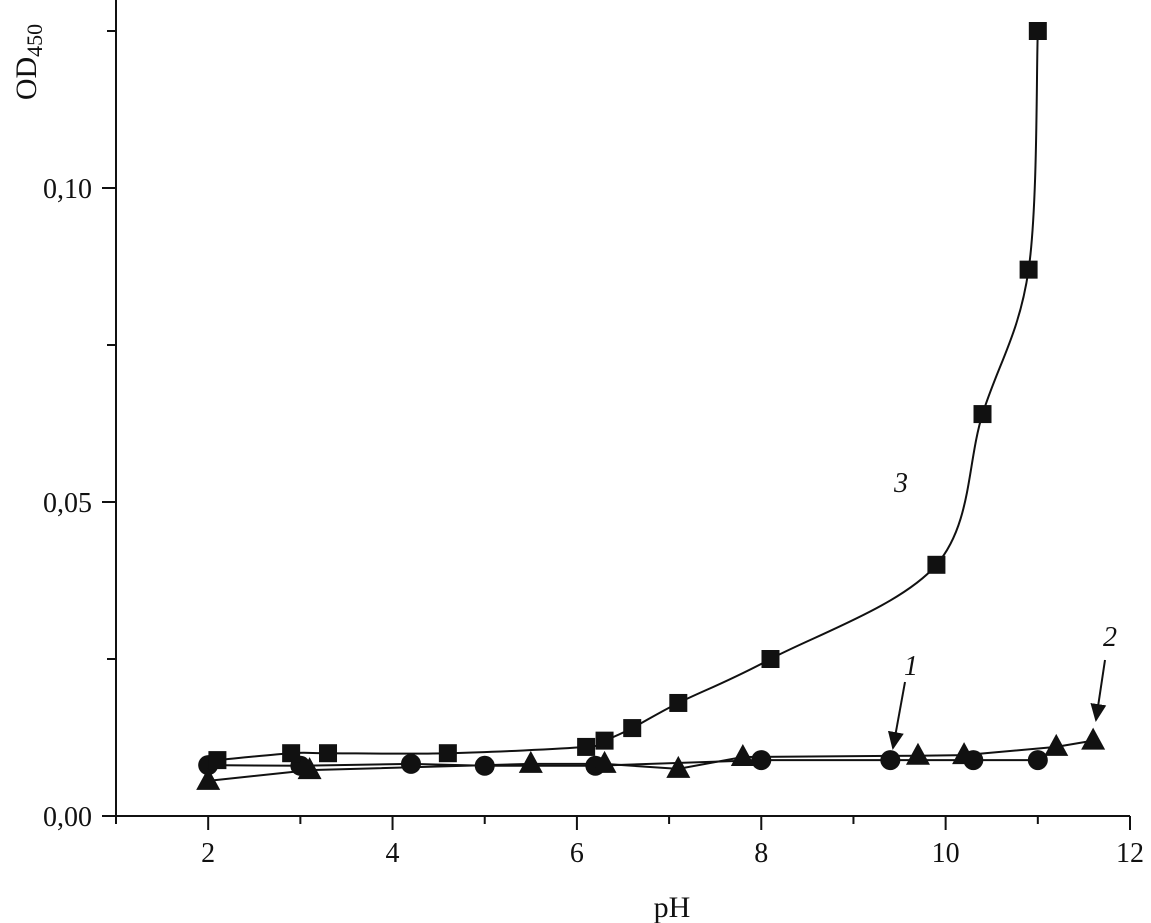  Describe the element at coordinates (67, 503) in the screenshot. I see `y-tick-label: 0,05` at that location.